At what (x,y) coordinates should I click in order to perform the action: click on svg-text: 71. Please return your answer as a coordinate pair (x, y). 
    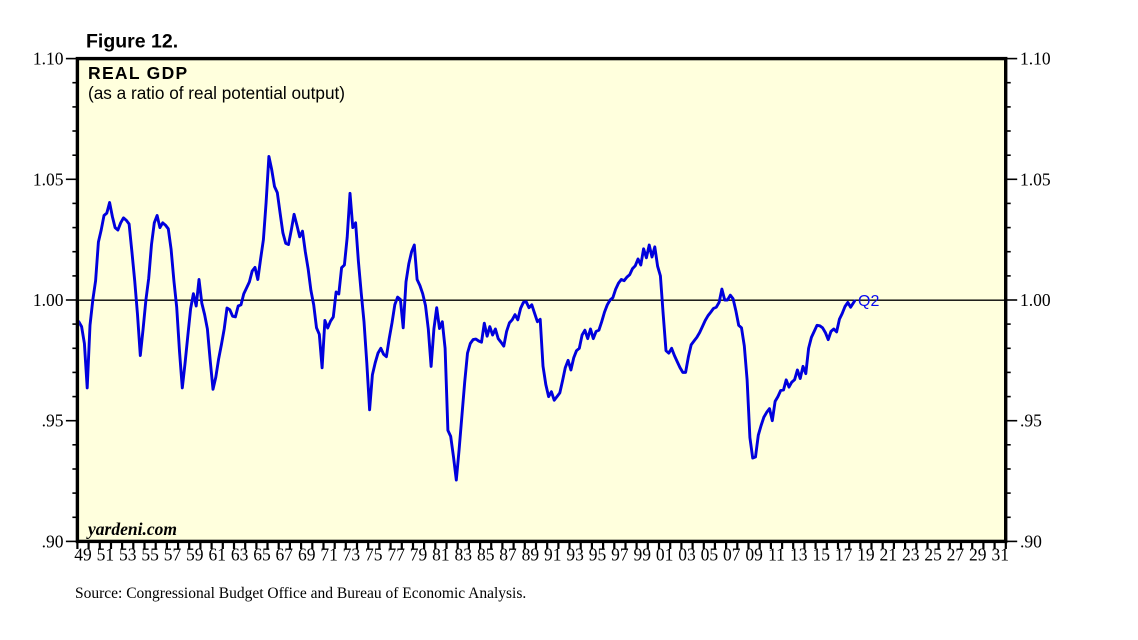
    Looking at the image, I should click on (329, 555).